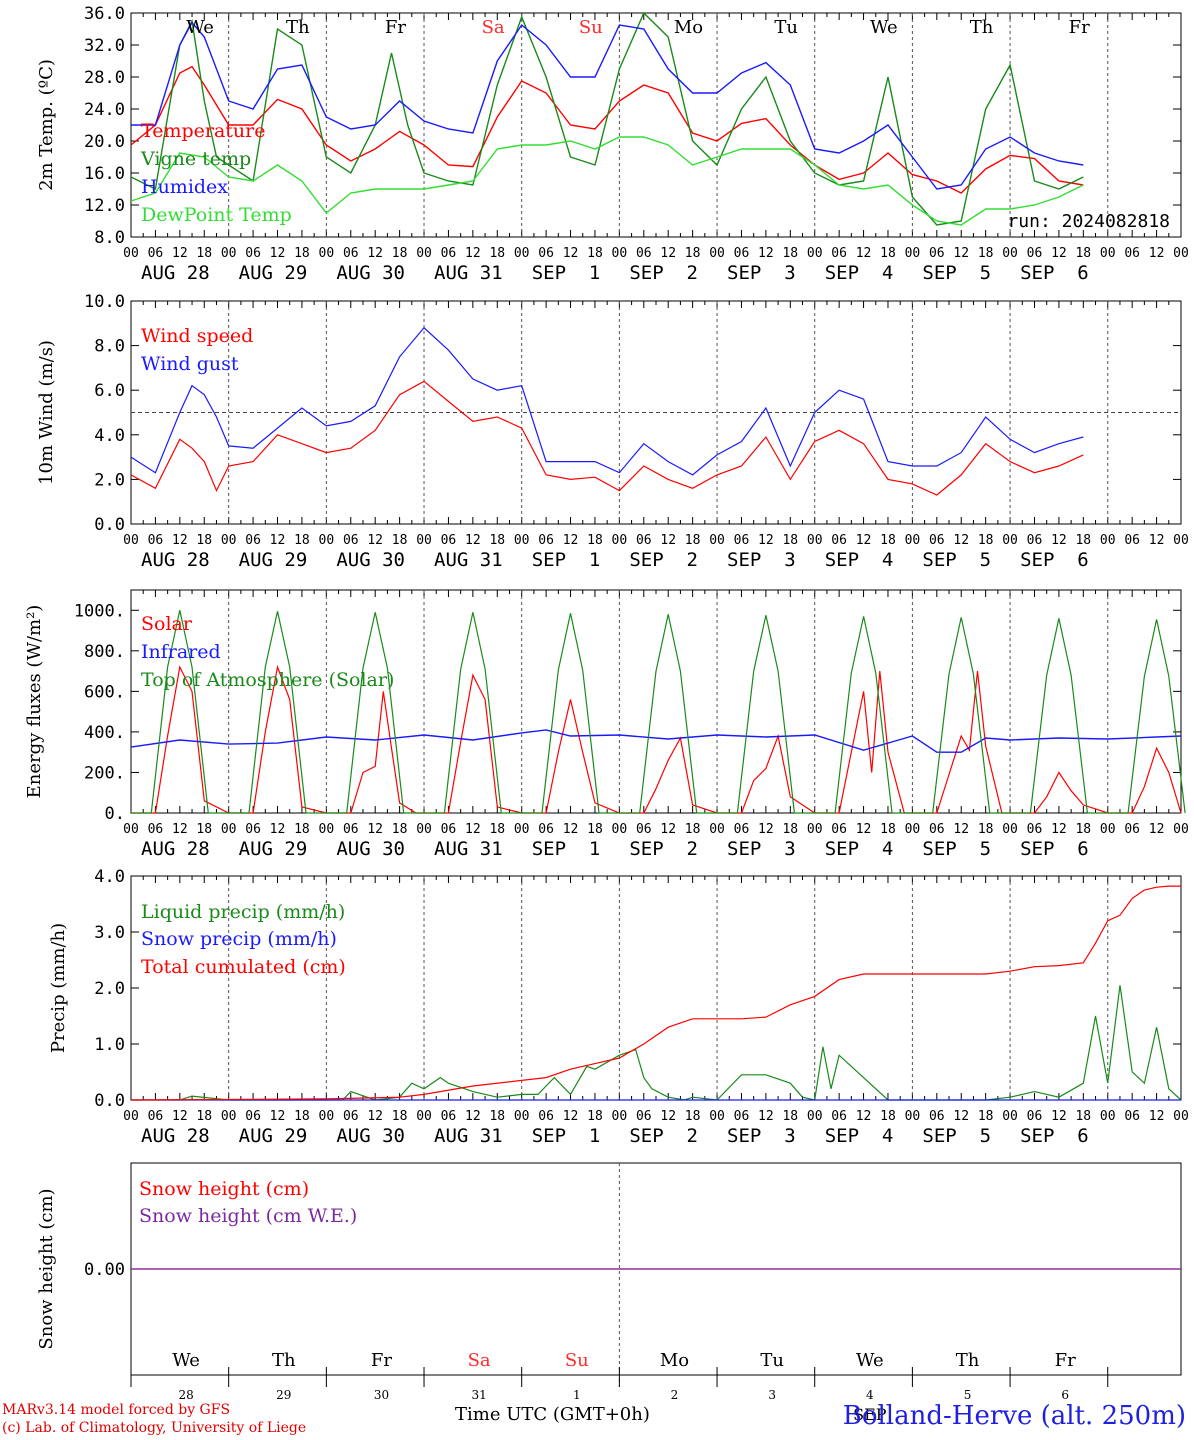  What do you see at coordinates (607, 105) in the screenshot?
I see `series-line-humidex` at bounding box center [607, 105].